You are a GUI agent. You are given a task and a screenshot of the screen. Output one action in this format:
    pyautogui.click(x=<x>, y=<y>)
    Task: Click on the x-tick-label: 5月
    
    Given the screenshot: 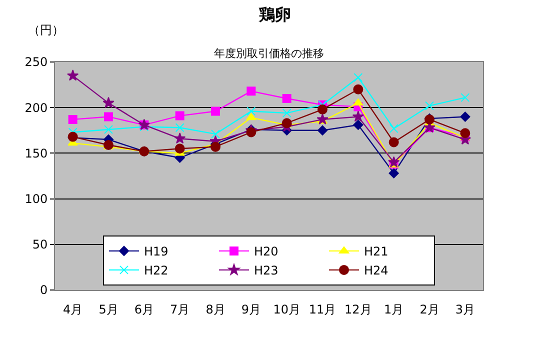 What is the action you would take?
    pyautogui.click(x=108, y=309)
    